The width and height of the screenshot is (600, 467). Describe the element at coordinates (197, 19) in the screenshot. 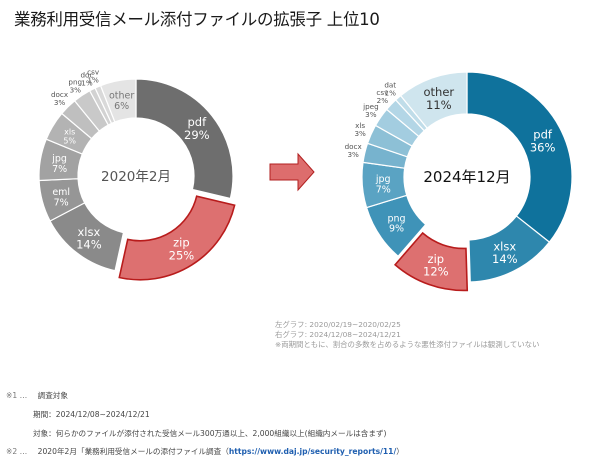

I see `page-title: 業務利用受信メール添付ファイルの拡張子 上位10` at that location.